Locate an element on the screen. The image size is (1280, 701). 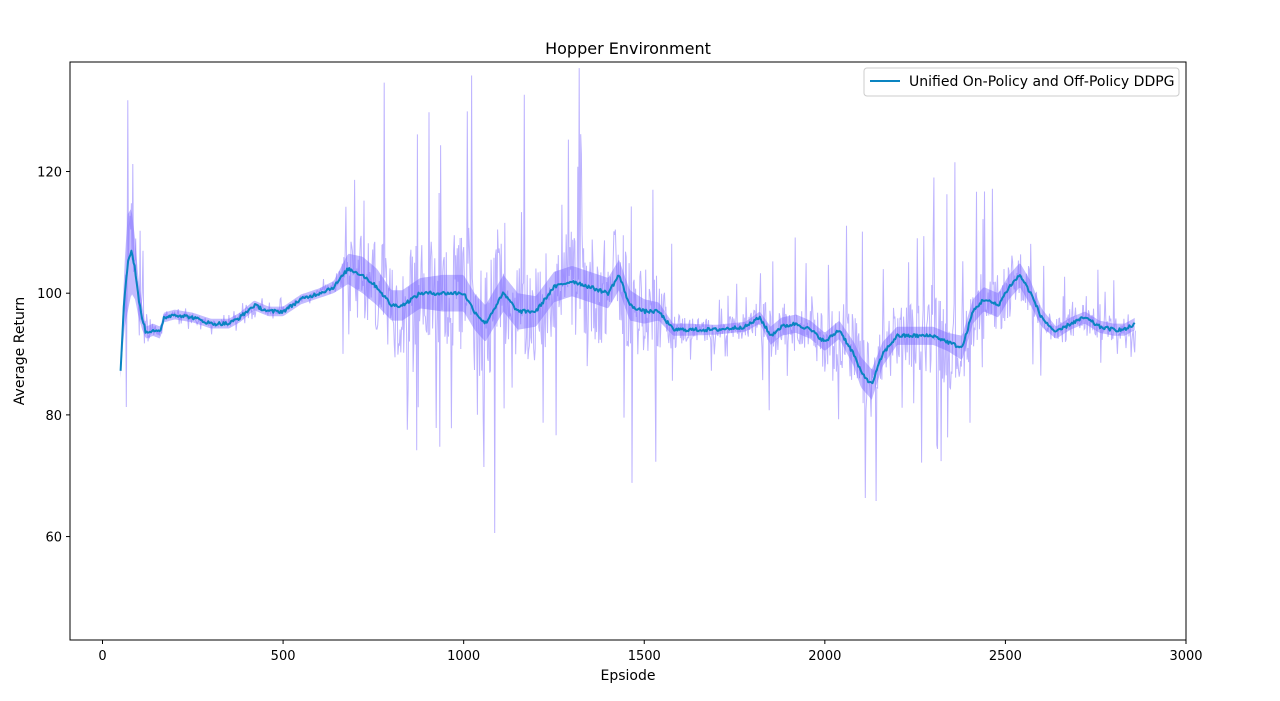
x-axis-label: Epsiode is located at coordinates (628, 676).